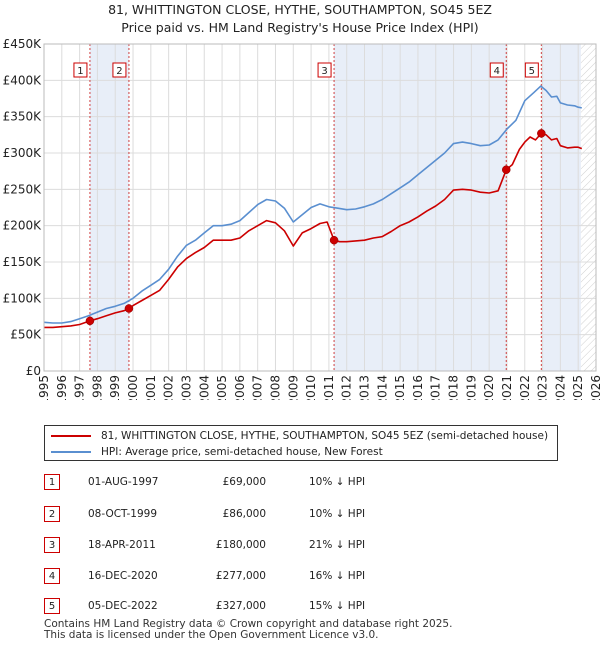  What do you see at coordinates (71, 435) in the screenshot?
I see `legend-swatch-property` at bounding box center [71, 435].